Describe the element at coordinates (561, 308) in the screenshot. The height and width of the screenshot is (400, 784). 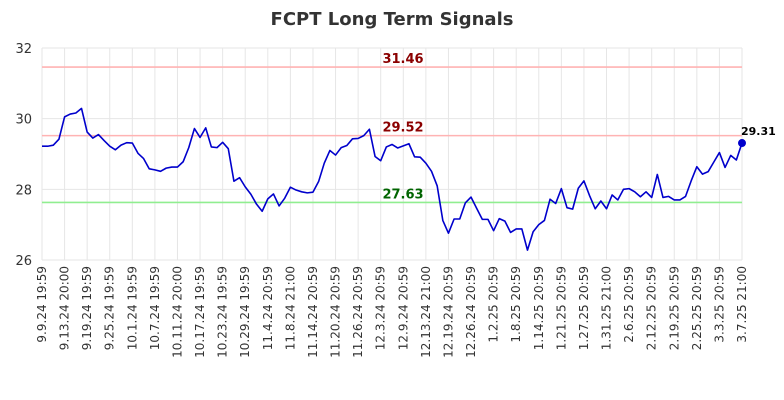
I see `x-tick-label: 1.21.25 20:59` at that location.